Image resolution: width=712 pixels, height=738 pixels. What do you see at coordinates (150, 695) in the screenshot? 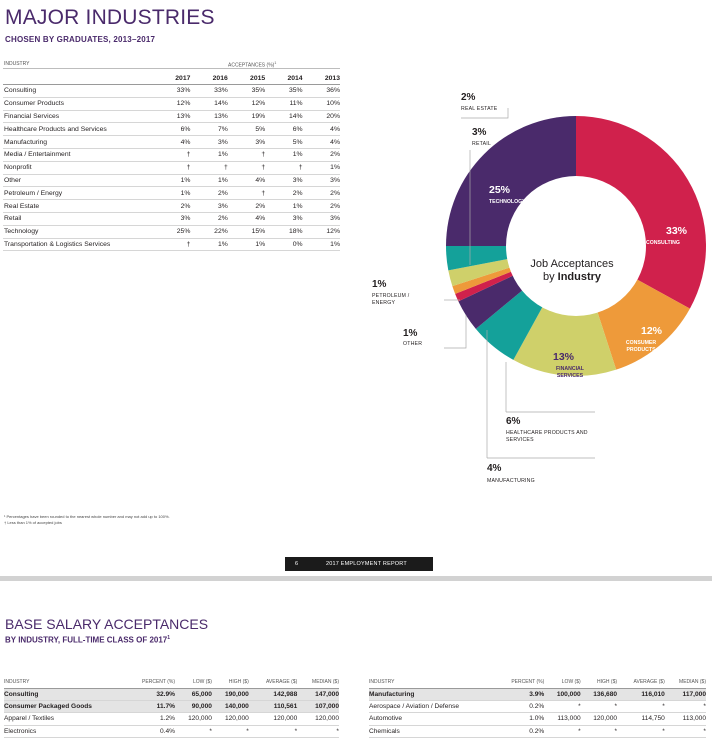
I see `salary-value: 32.9%` at bounding box center [150, 695].